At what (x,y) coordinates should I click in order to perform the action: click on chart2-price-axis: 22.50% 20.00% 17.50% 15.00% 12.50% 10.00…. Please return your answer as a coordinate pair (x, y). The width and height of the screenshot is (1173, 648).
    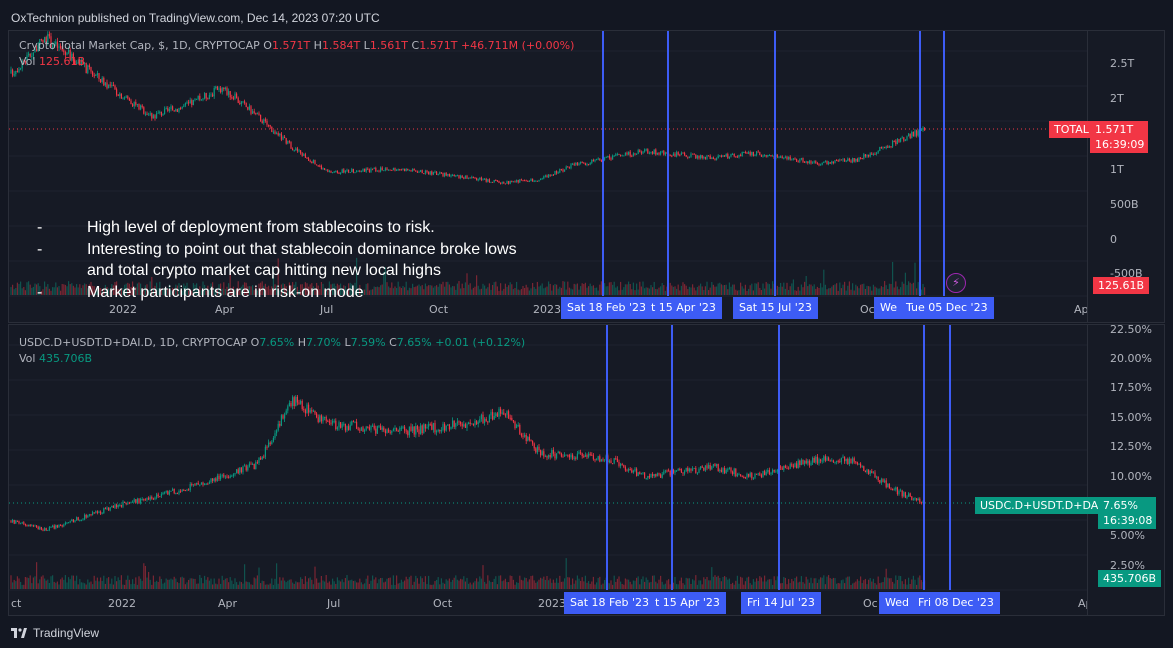
    Looking at the image, I should click on (1125, 470).